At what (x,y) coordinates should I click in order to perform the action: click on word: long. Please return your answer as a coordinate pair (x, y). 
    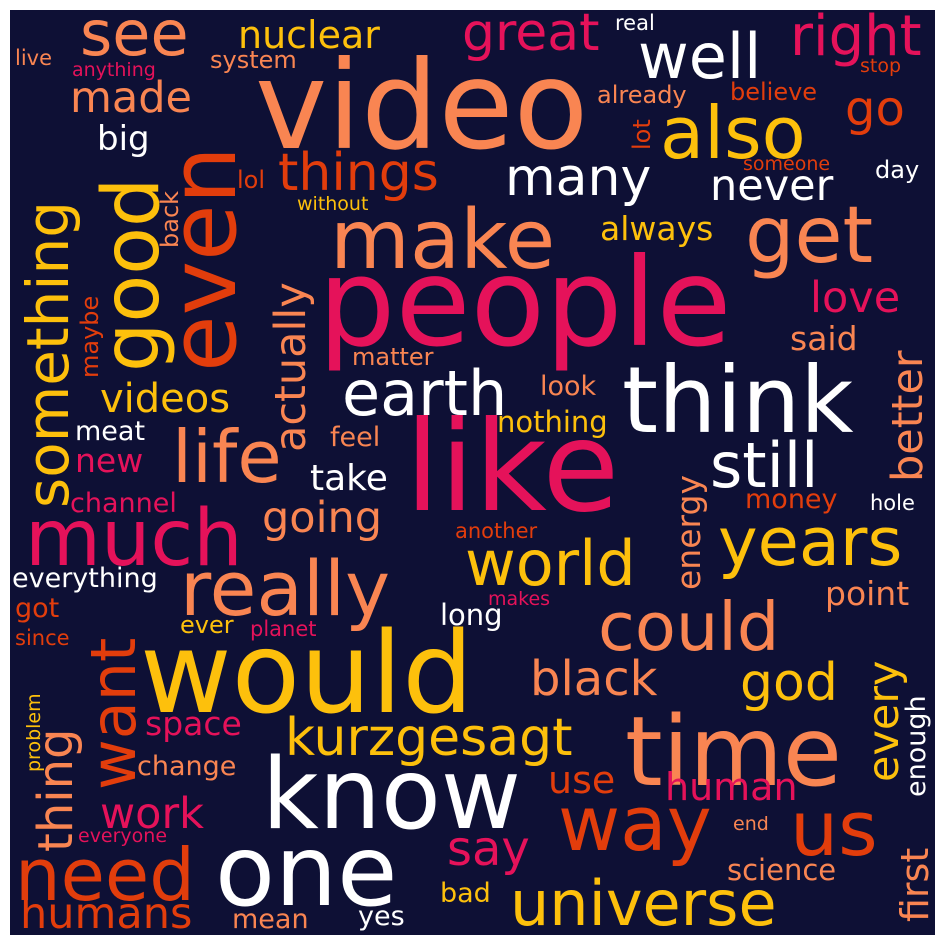
    Looking at the image, I should click on (471, 615).